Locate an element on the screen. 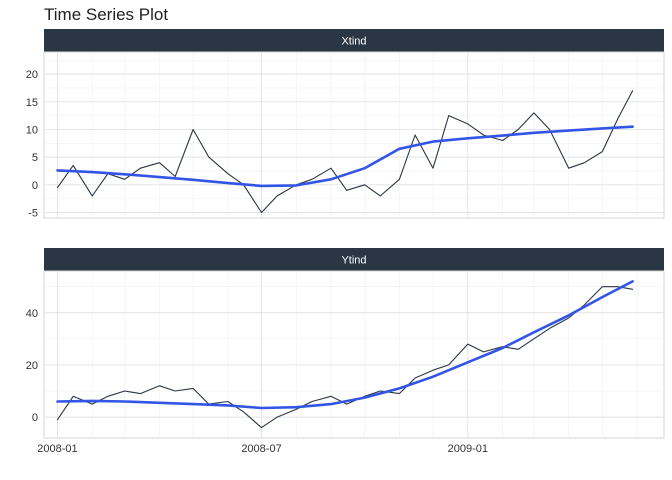 This screenshot has width=672, height=480. y-tick-label: 40 is located at coordinates (32, 314).